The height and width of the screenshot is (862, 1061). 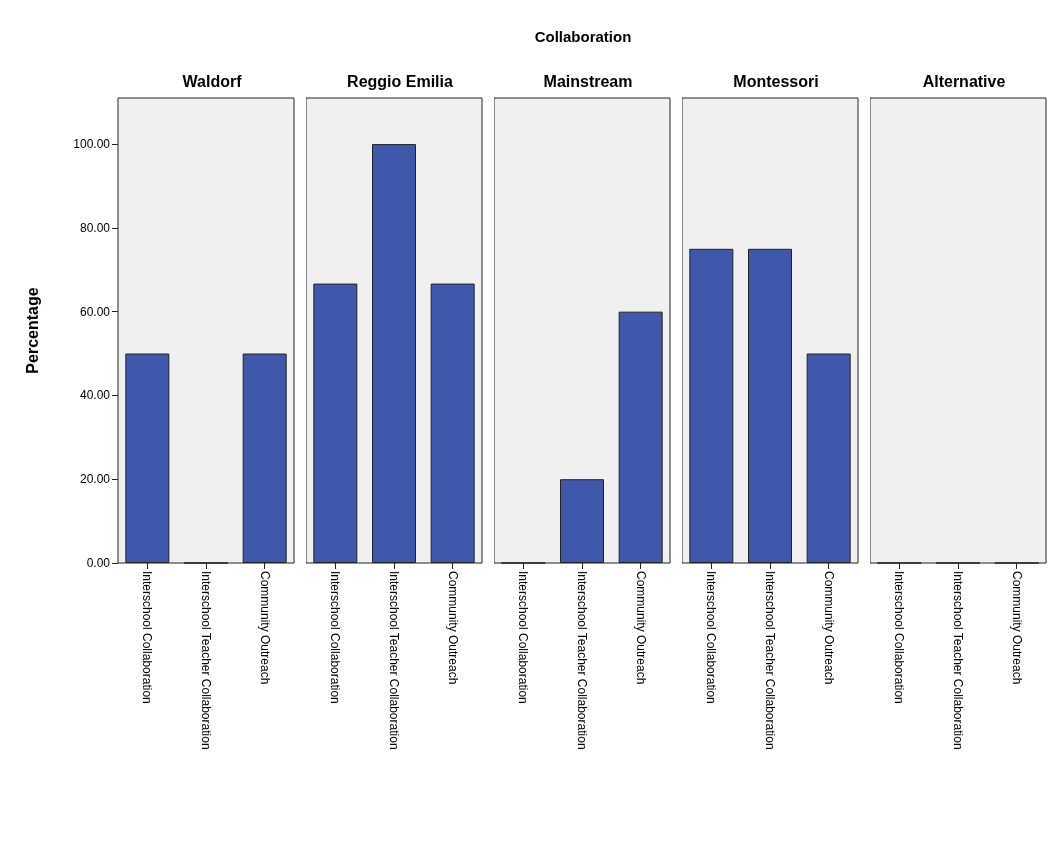 What do you see at coordinates (964, 81) in the screenshot?
I see `chart-title: Alternative` at bounding box center [964, 81].